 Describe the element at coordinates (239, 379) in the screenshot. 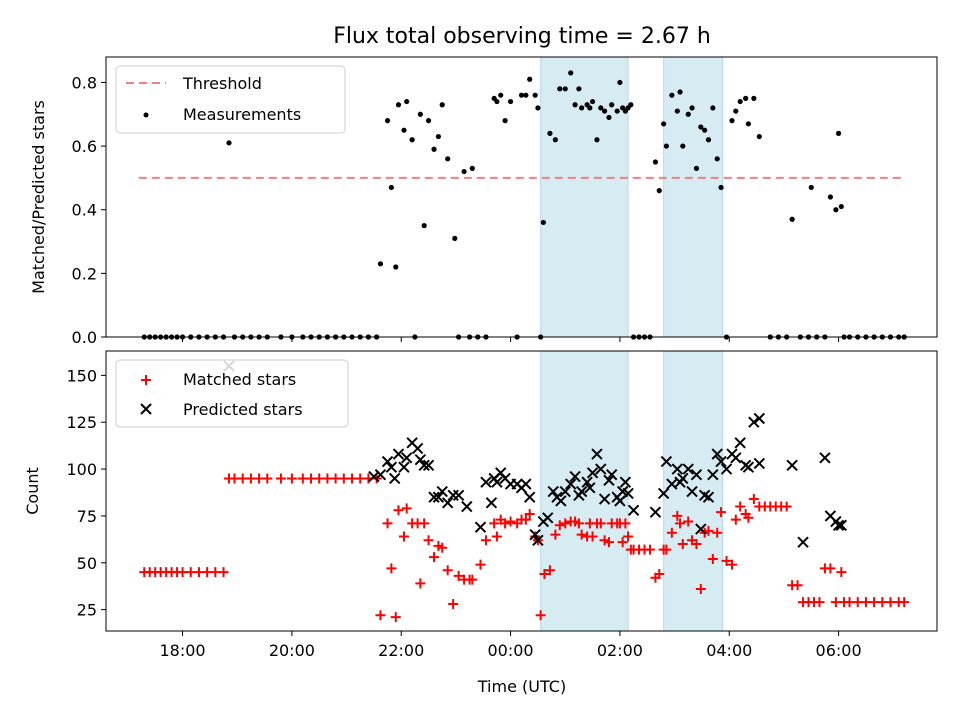

I see `matched-legend-label: Matched stars` at that location.